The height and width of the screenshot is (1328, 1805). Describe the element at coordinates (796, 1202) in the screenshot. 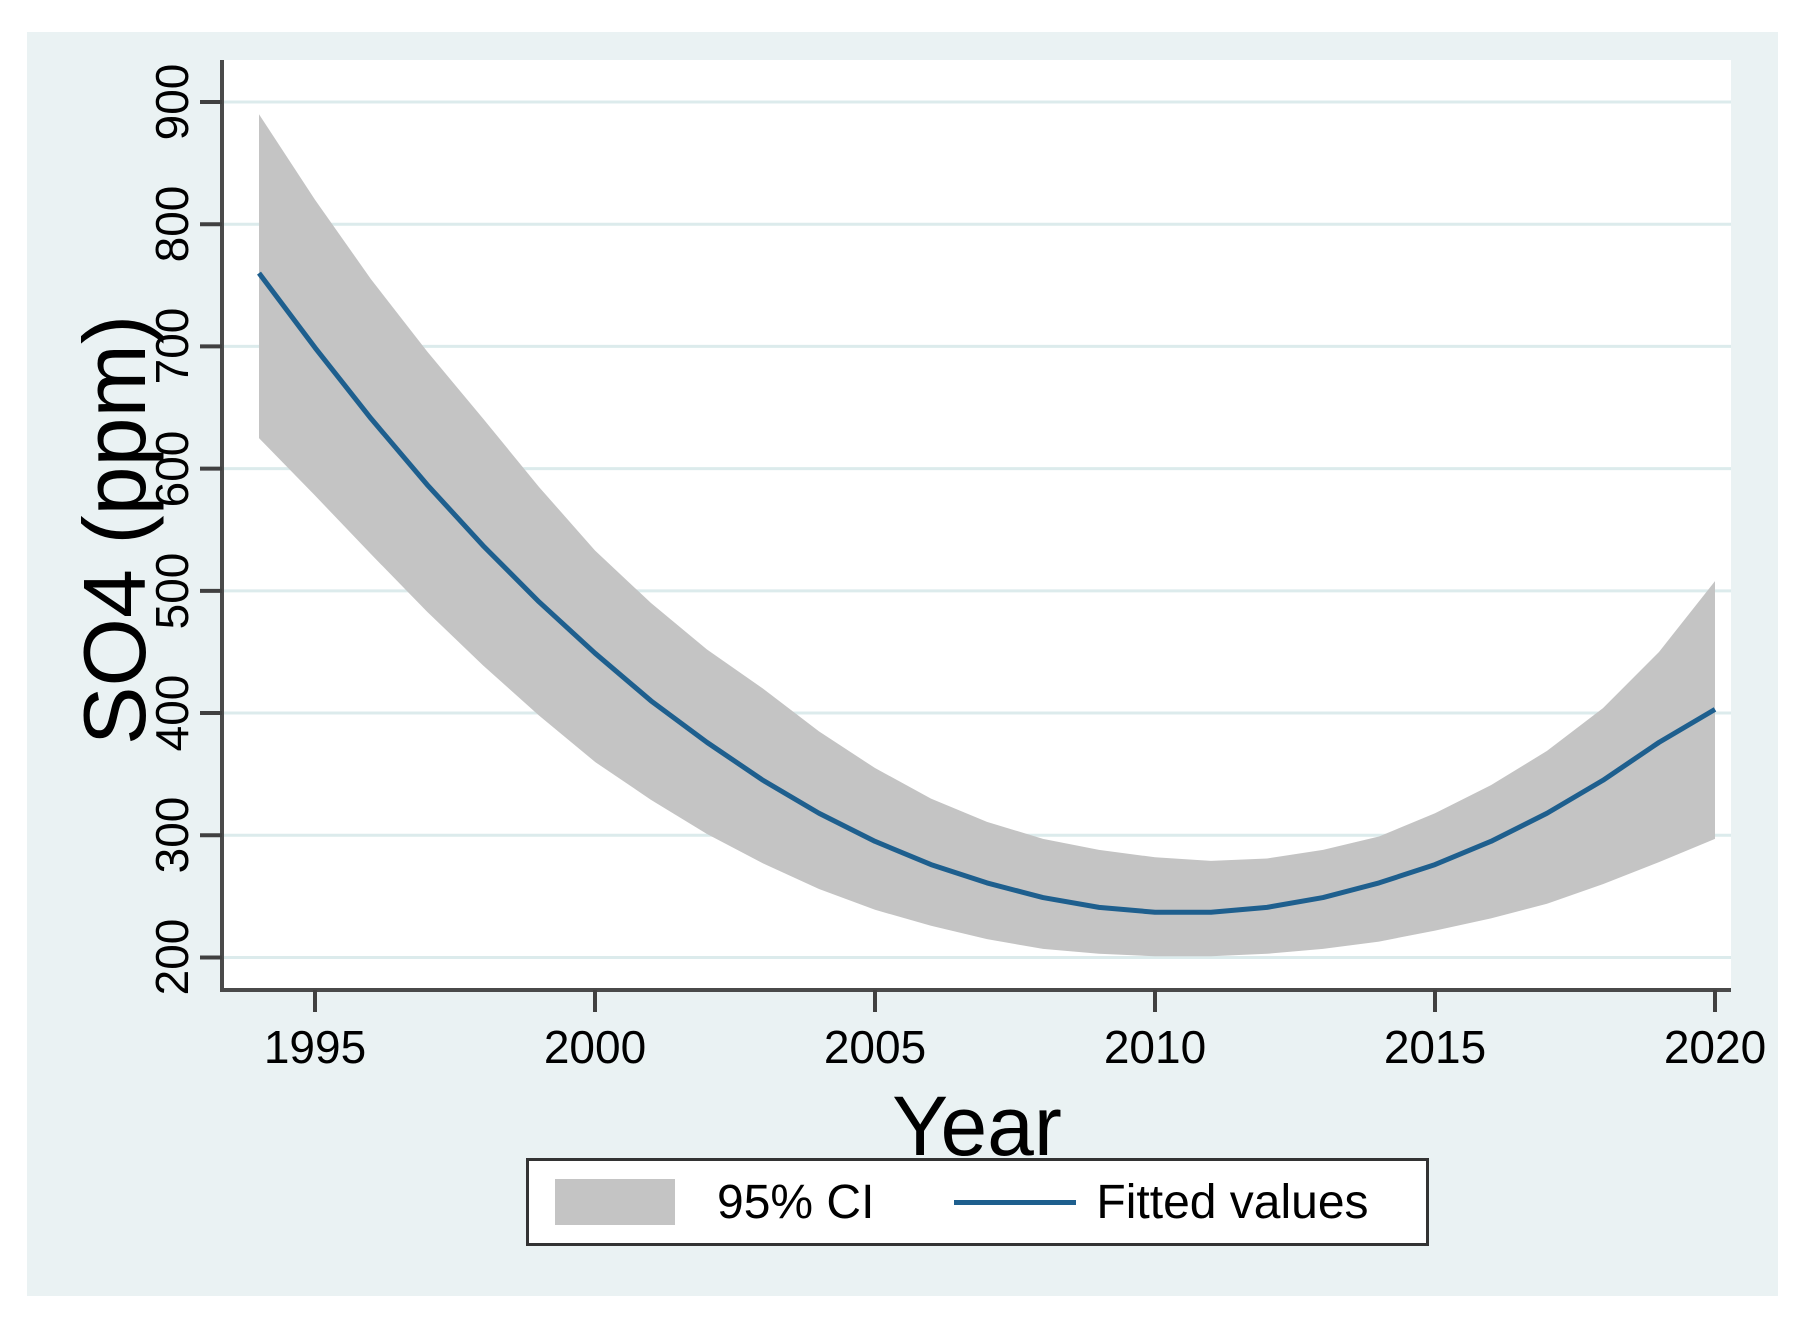

I see `legend-label-ci: 95% CI` at that location.